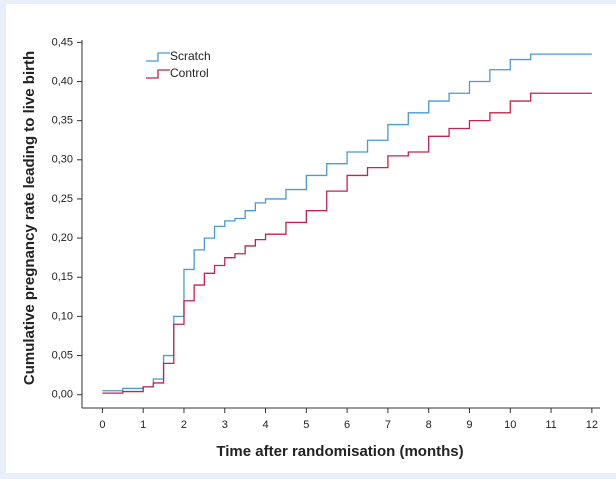 The image size is (616, 479). I want to click on x-tick-label: 2, so click(184, 425).